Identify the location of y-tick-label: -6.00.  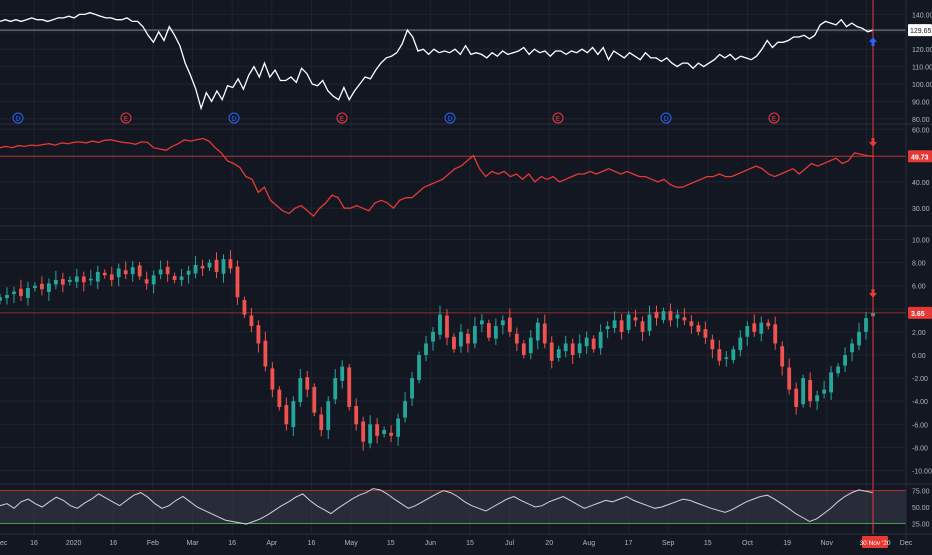
(920, 425).